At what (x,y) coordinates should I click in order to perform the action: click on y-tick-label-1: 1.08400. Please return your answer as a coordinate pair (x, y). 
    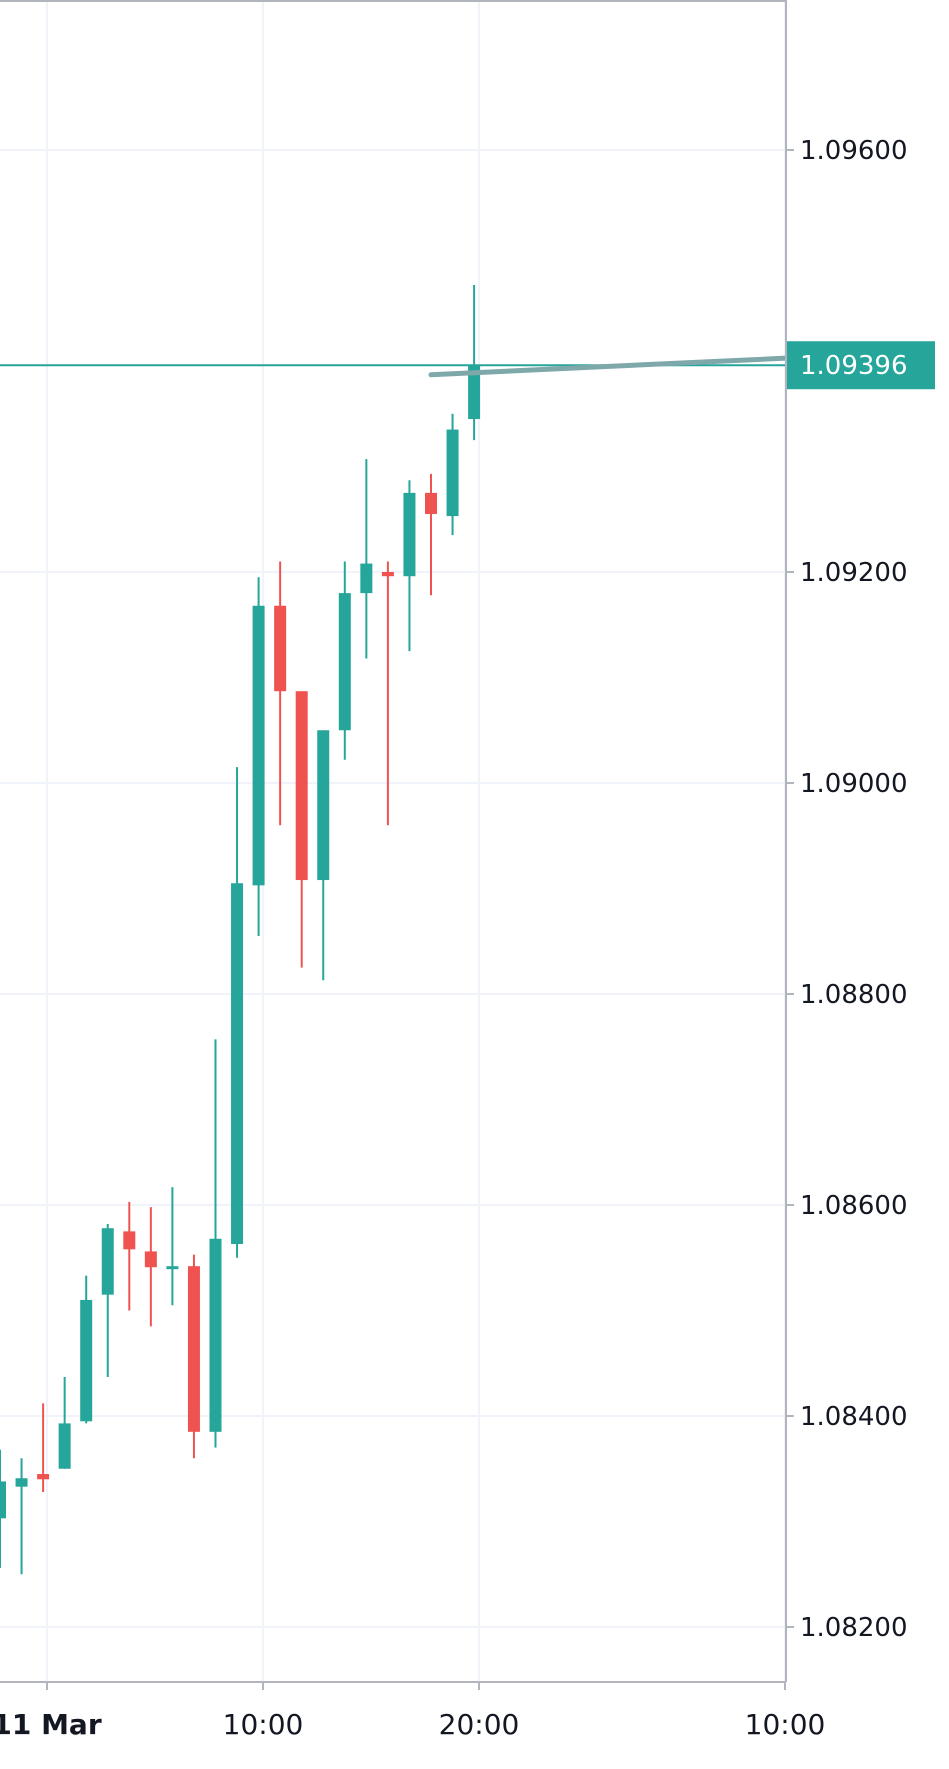
    Looking at the image, I should click on (854, 1417).